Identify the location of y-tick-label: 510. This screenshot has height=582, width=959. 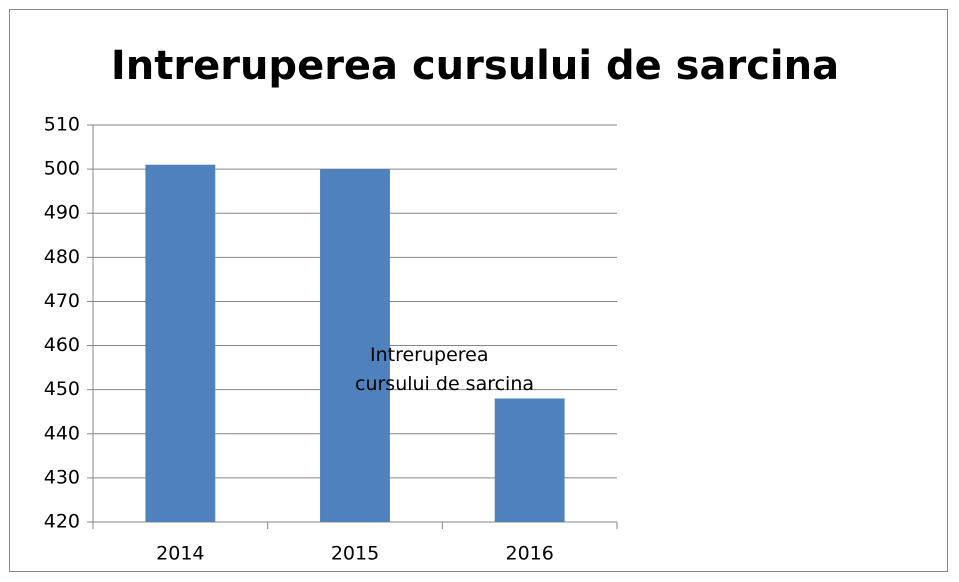
(62, 125).